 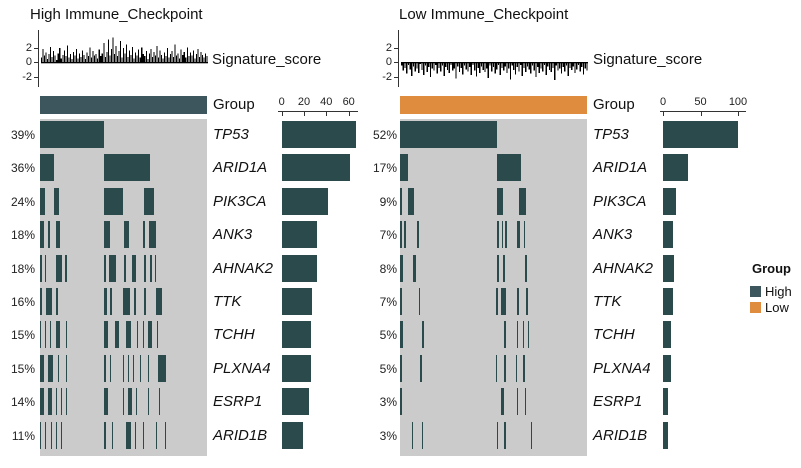 What do you see at coordinates (778, 291) in the screenshot?
I see `legend-label-high: High` at bounding box center [778, 291].